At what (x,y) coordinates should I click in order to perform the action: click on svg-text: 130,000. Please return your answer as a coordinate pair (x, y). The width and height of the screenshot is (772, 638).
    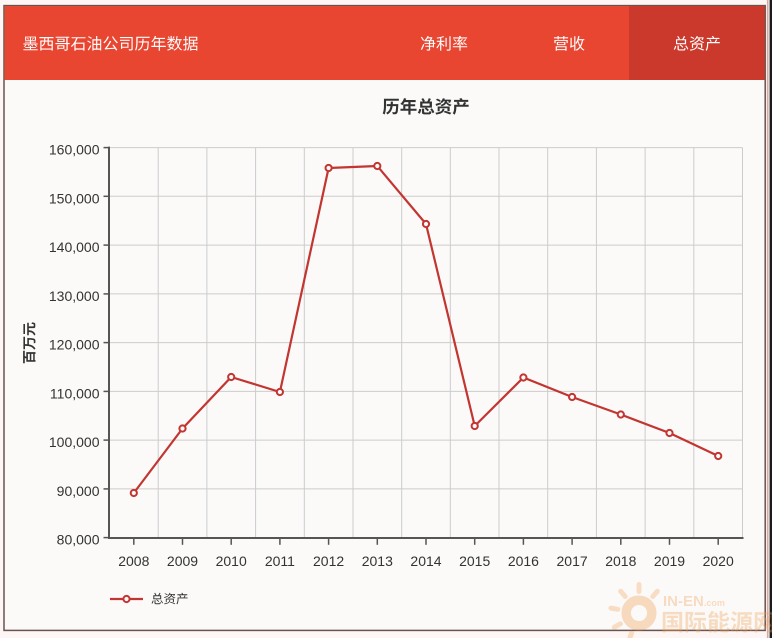
    Looking at the image, I should click on (74, 296).